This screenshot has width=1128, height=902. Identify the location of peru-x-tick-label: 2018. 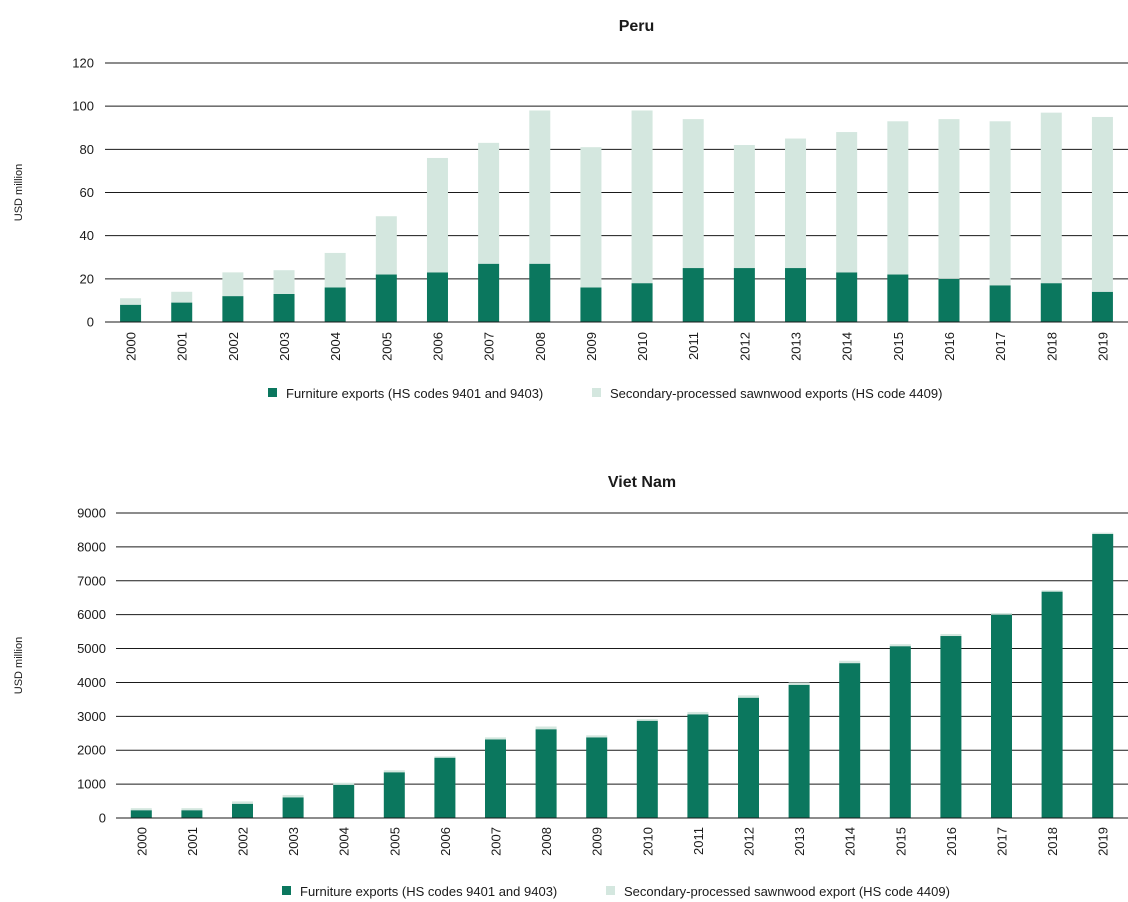
(1051, 346).